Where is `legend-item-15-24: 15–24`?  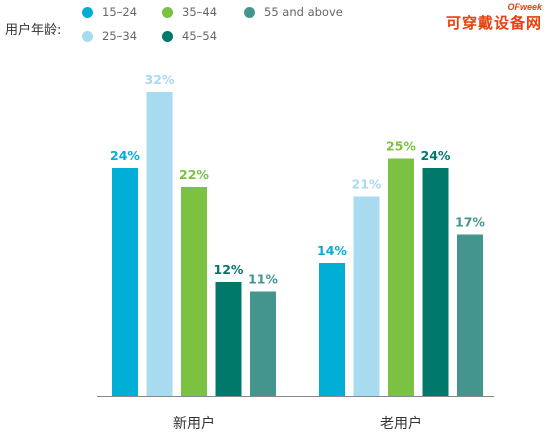 legend-item-15-24: 15–24 is located at coordinates (109, 12).